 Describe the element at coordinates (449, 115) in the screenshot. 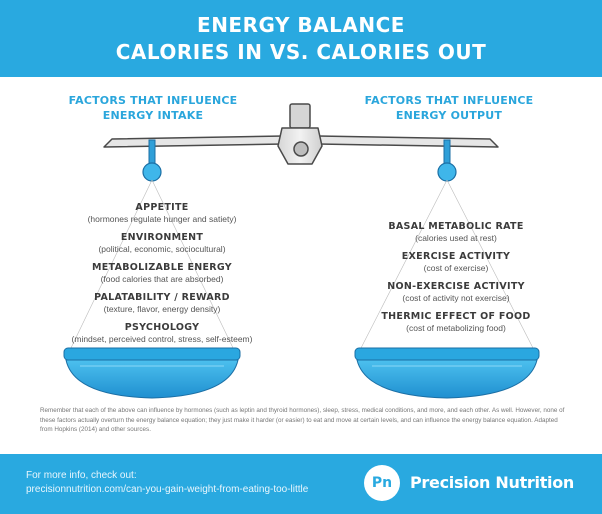

I see `output-heading-line2: ENERGY OUTPUT` at that location.